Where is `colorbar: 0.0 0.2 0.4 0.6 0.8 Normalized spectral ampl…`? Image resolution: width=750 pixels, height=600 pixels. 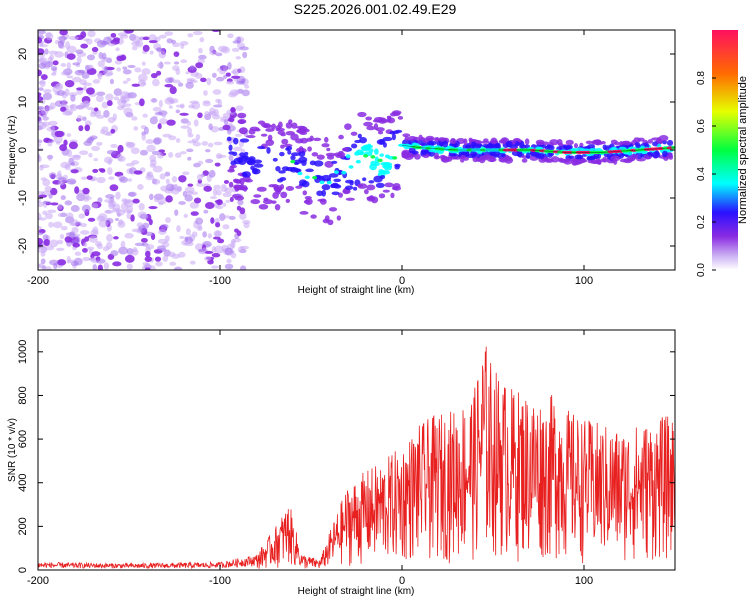 colorbar: 0.0 0.2 0.4 0.6 0.8 Normalized spectral ampl… is located at coordinates (722, 153).